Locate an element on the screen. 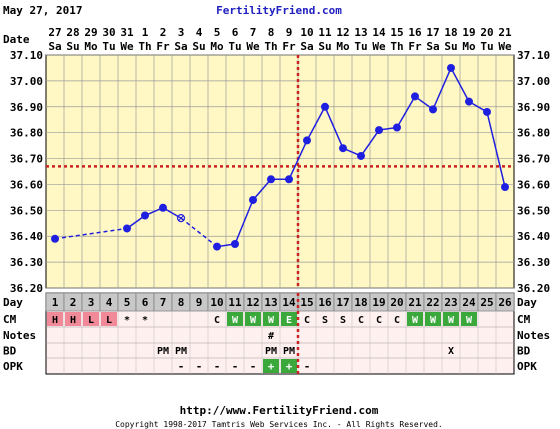 This screenshot has height=429, width=560. date-number: 7 is located at coordinates (253, 32).